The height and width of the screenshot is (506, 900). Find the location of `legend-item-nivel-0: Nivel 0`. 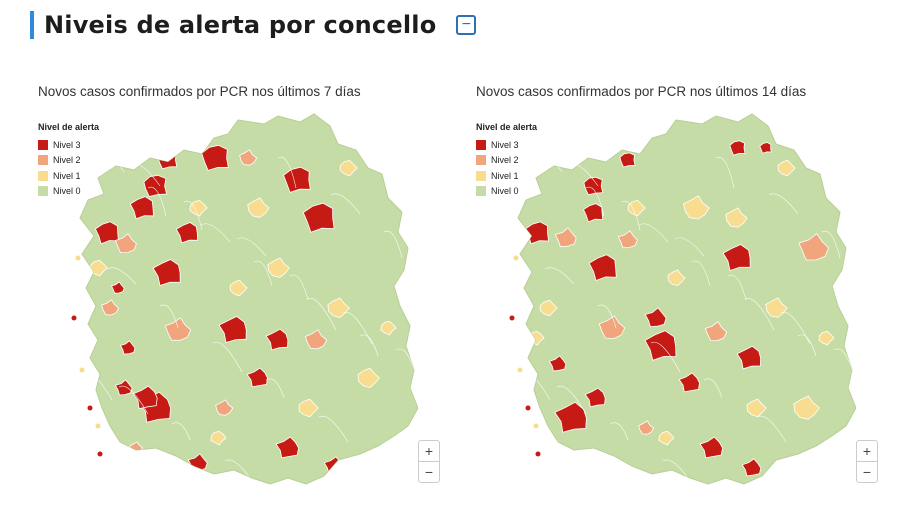

legend-item-nivel-0: Nivel 0 is located at coordinates (506, 192).